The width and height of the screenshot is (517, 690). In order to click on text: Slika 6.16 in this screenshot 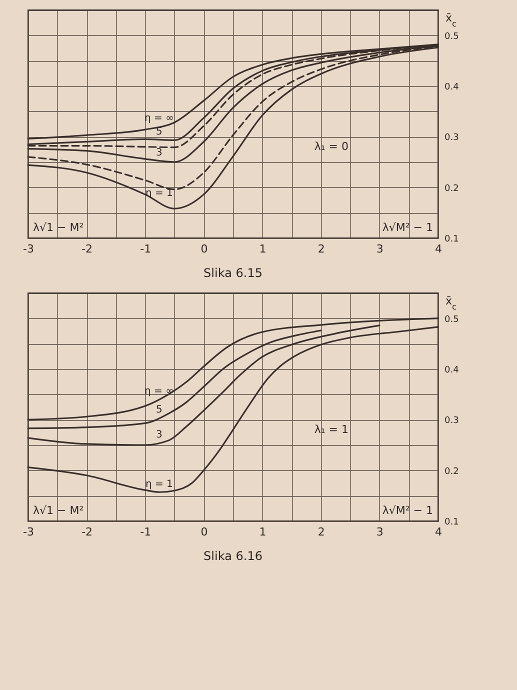, I will do `click(233, 556)`.